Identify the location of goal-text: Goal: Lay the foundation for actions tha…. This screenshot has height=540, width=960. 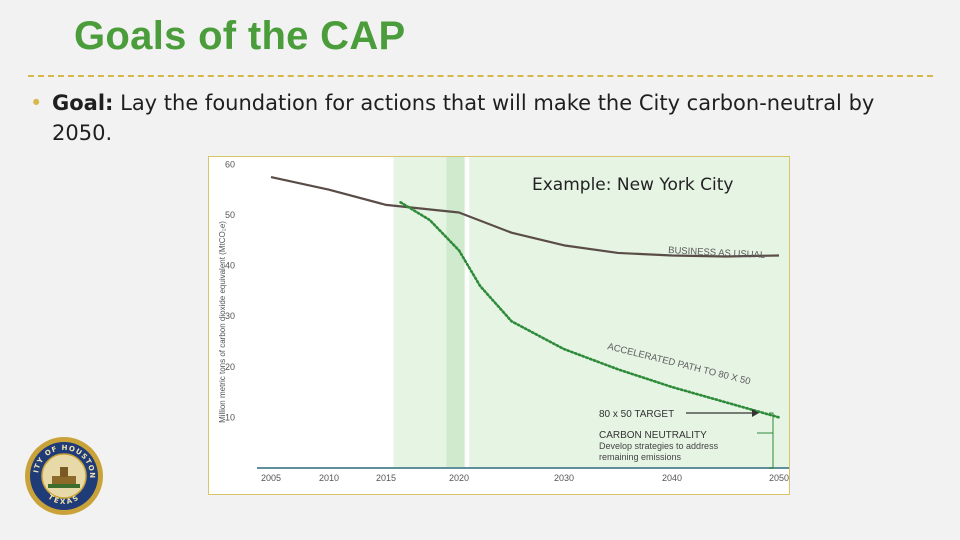
(470, 118).